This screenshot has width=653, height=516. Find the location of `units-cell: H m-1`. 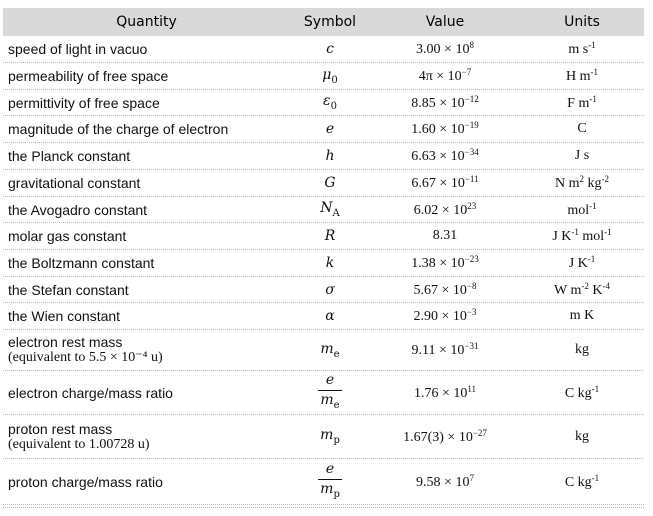

units-cell: H m-1 is located at coordinates (582, 75).